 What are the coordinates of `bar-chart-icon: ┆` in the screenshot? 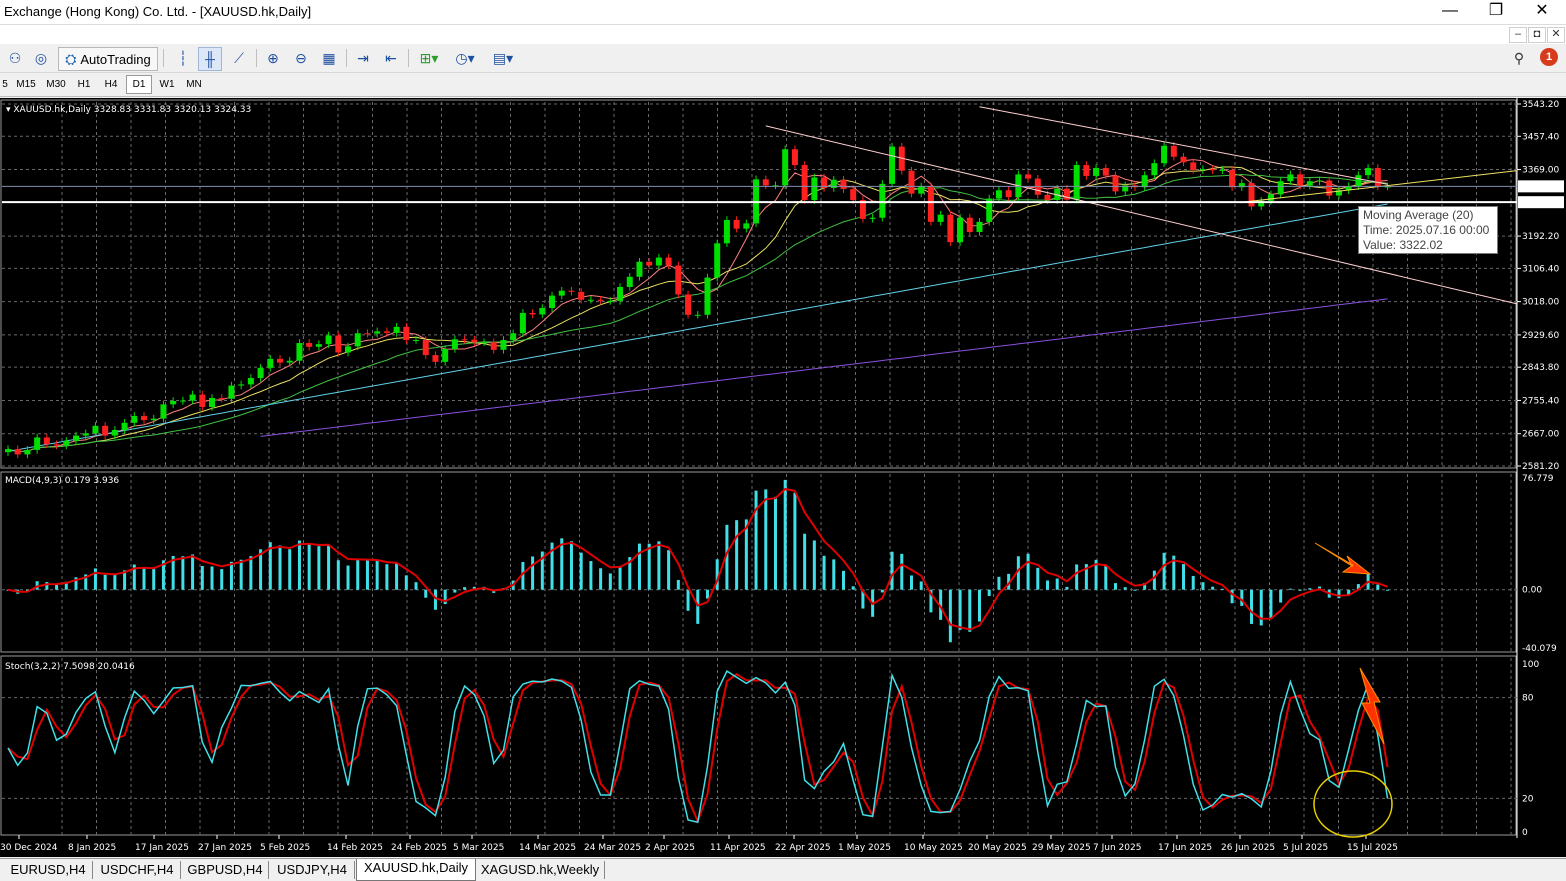 It's located at (183, 58).